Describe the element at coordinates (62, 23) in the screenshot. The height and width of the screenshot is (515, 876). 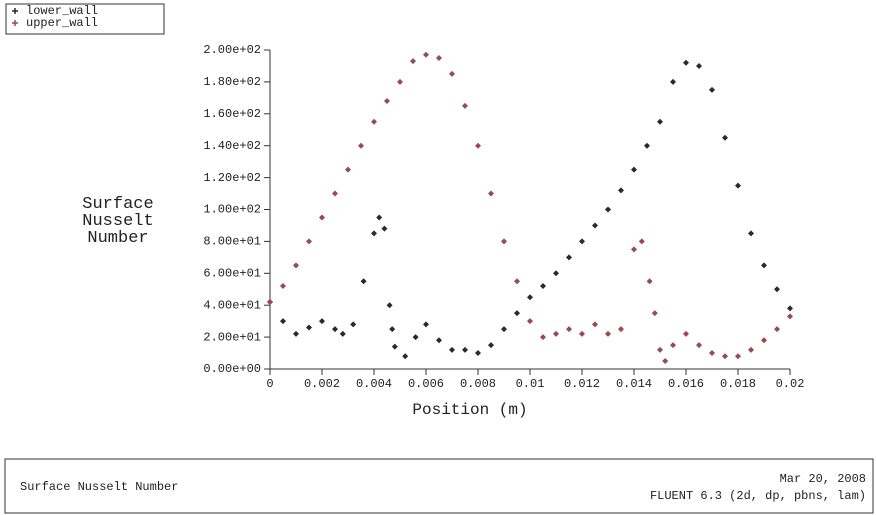
I see `legend-label: upper_wall` at that location.